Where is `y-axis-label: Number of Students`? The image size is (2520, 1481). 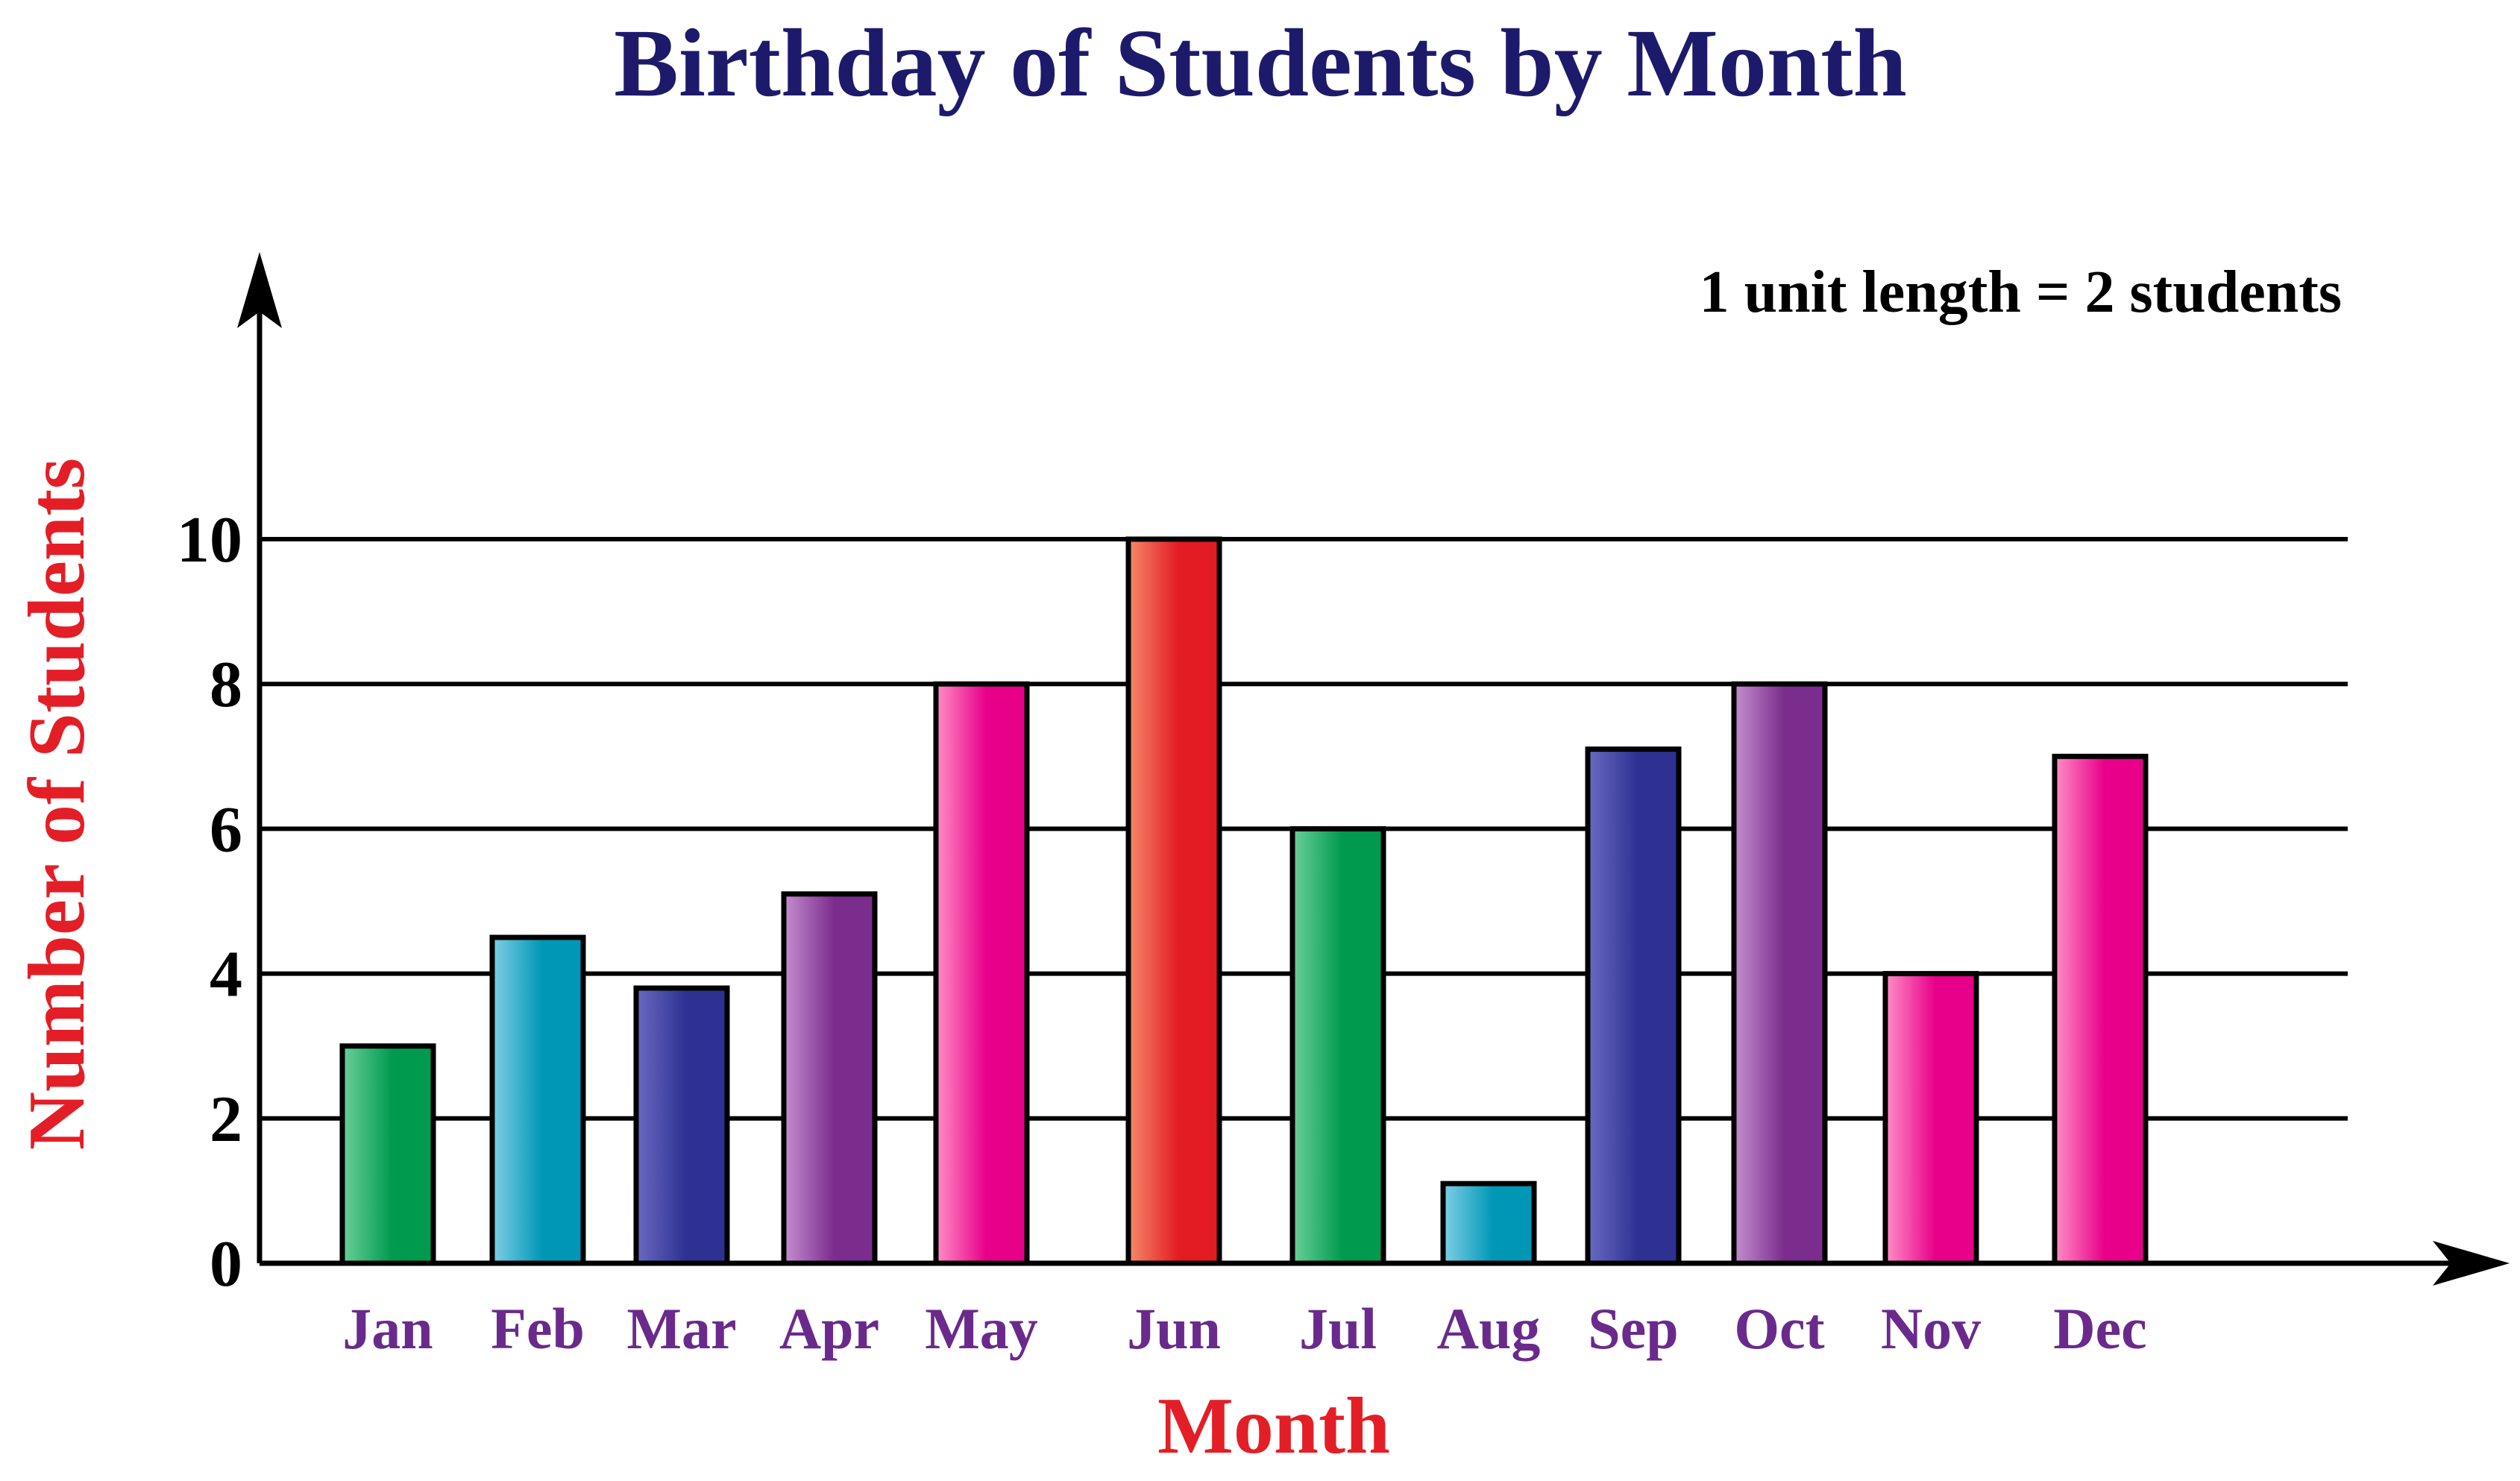 y-axis-label: Number of Students is located at coordinates (57, 804).